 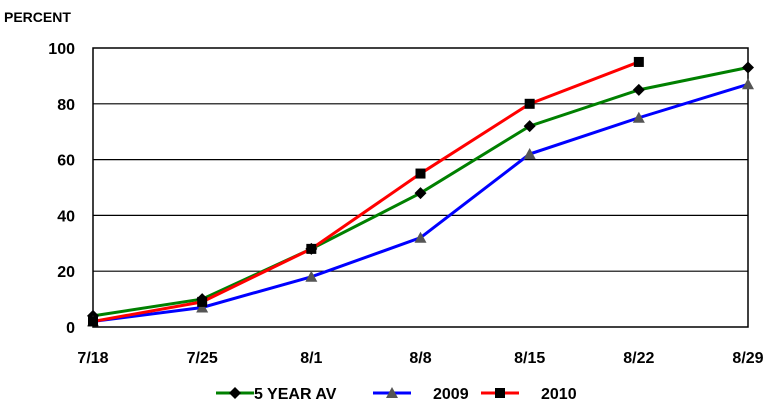 What do you see at coordinates (70, 328) in the screenshot?
I see `y-tick-label: 0` at bounding box center [70, 328].